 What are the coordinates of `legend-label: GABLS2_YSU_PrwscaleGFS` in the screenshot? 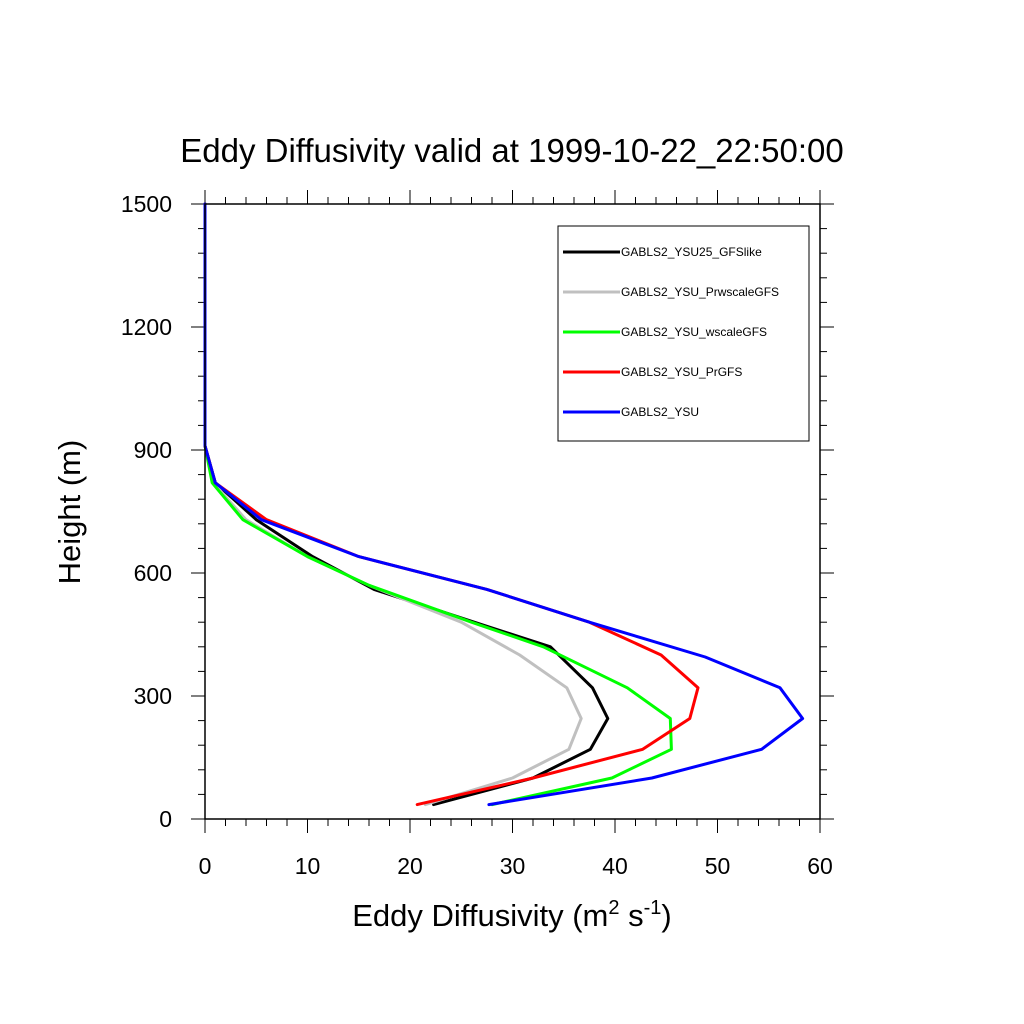 It's located at (700, 292).